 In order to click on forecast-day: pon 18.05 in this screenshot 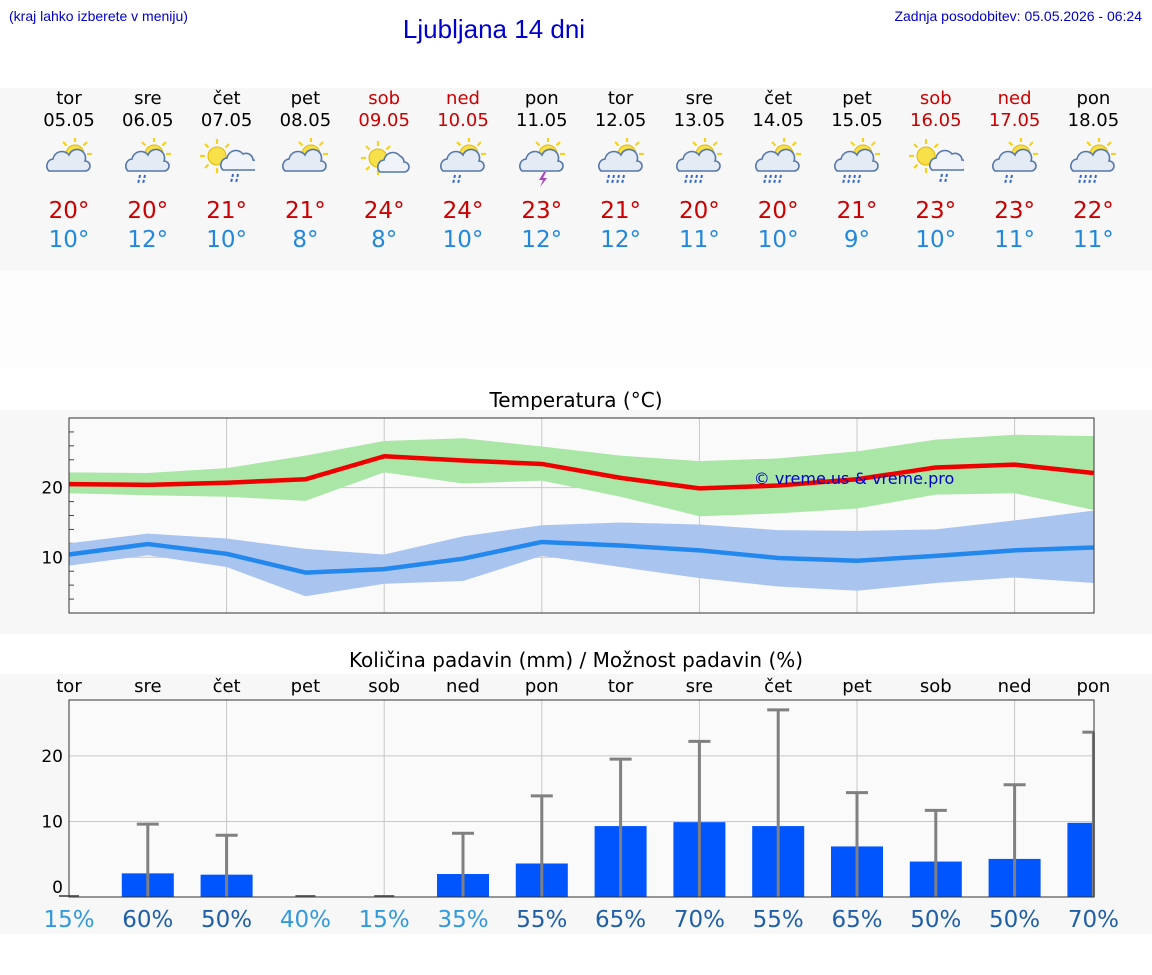, I will do `click(1093, 110)`.